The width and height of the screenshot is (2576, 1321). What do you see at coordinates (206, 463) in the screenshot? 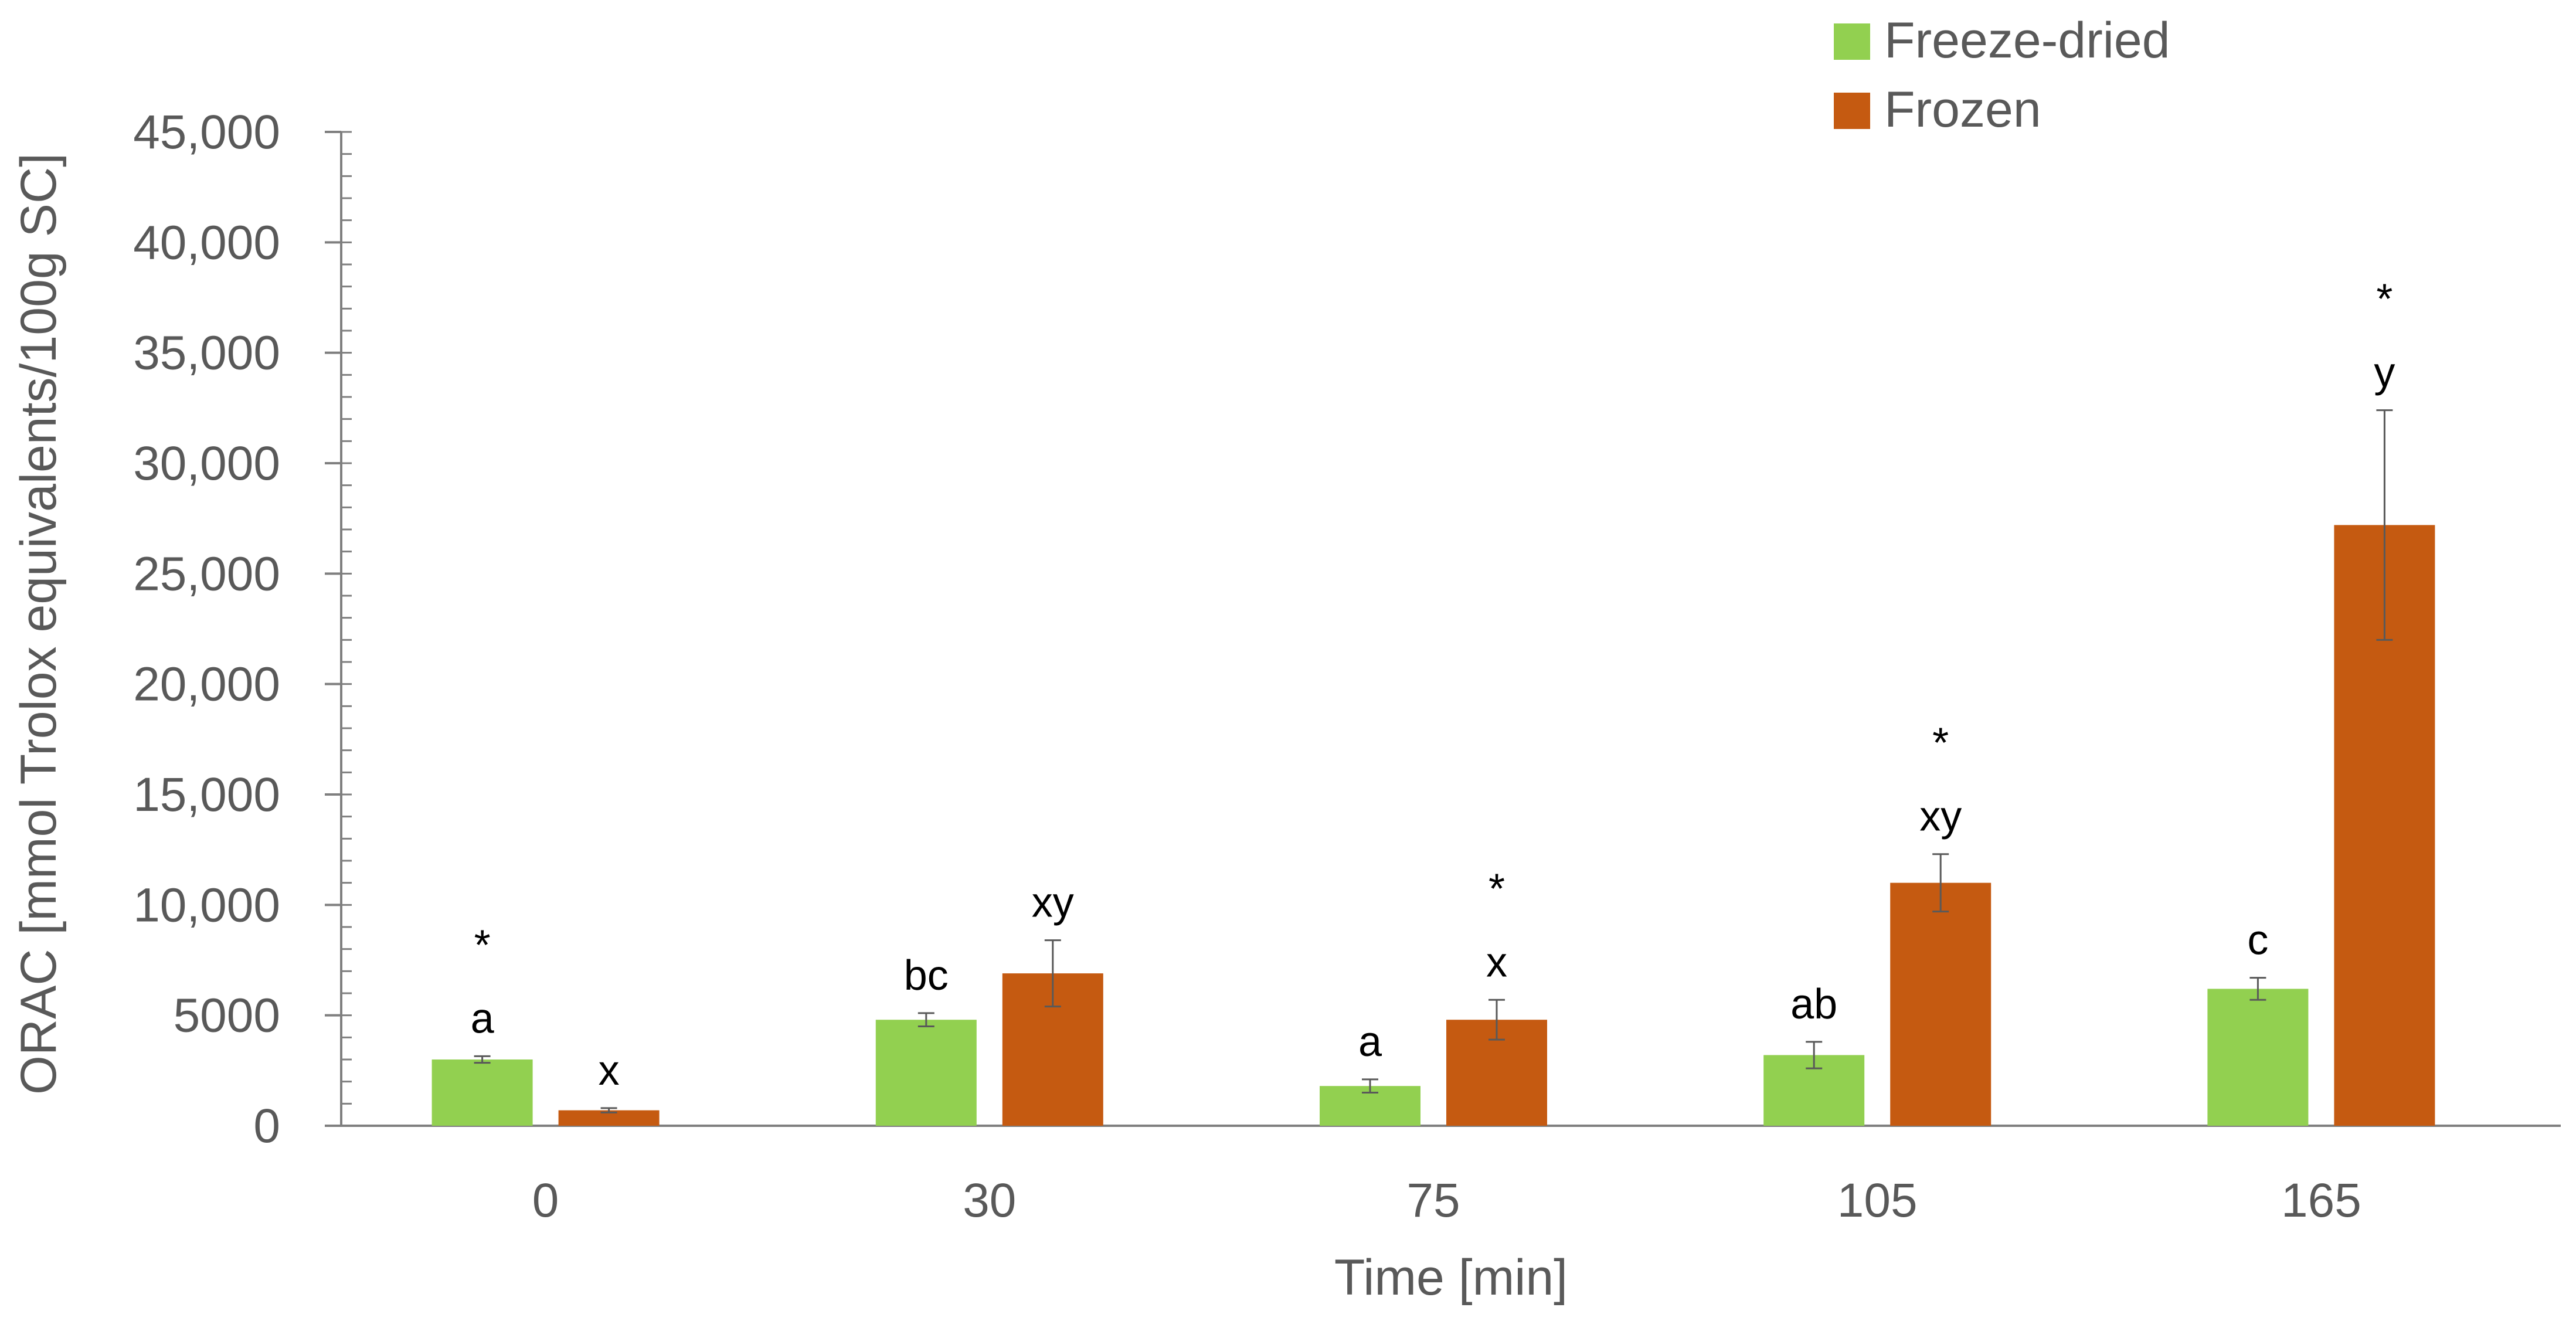
I see `y-tick-label: 30,000` at bounding box center [206, 463].